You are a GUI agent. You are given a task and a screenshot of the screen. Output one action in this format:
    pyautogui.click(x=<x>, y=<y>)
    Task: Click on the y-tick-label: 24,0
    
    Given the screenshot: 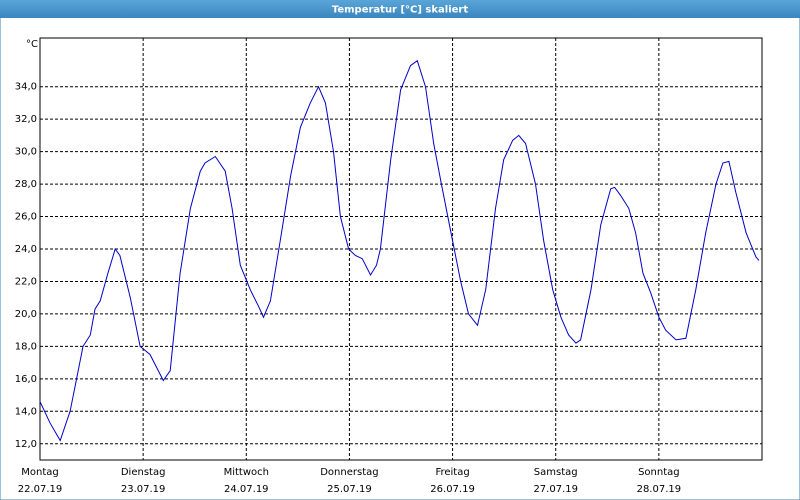 What is the action you would take?
    pyautogui.click(x=26, y=249)
    